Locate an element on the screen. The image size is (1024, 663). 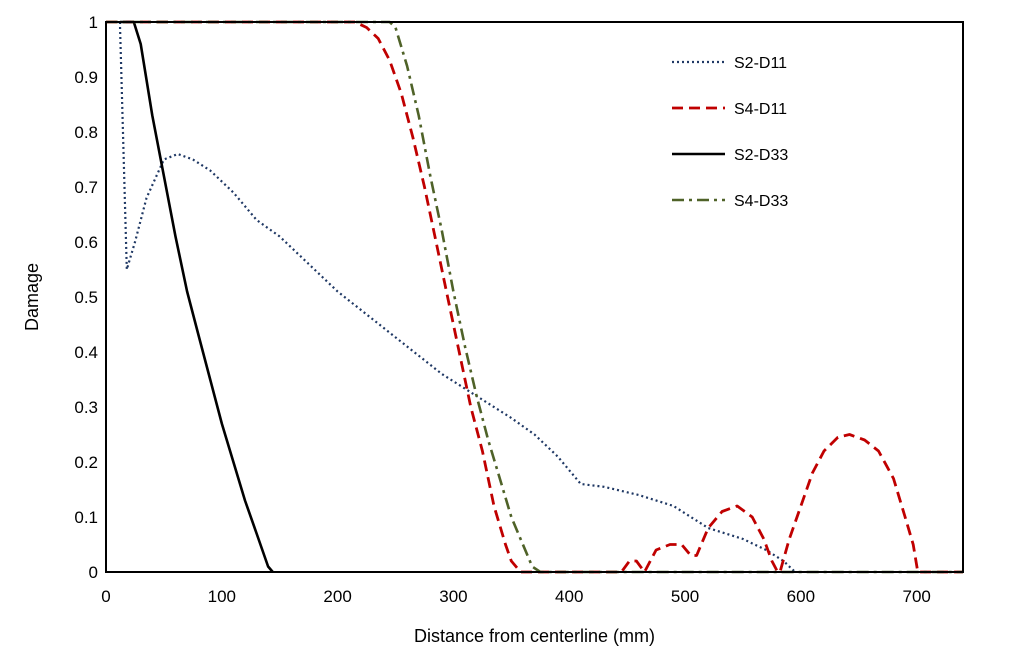
y-tick-label-8: 0.8 is located at coordinates (86, 132).